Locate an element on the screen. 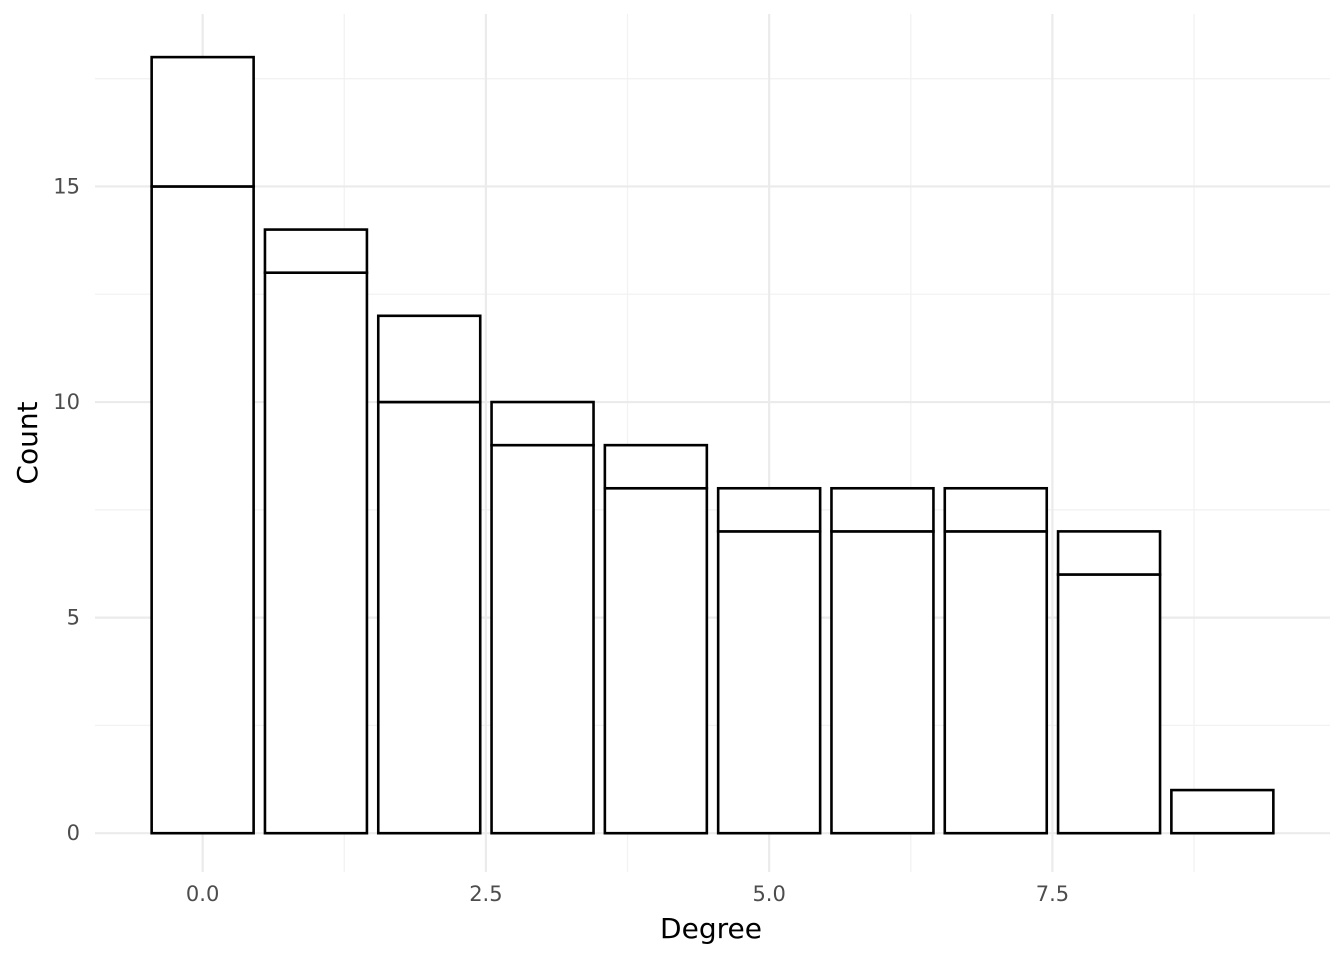  x-axis-ticks: 0.0 2.5 5.0 7.5 is located at coordinates (627, 894).